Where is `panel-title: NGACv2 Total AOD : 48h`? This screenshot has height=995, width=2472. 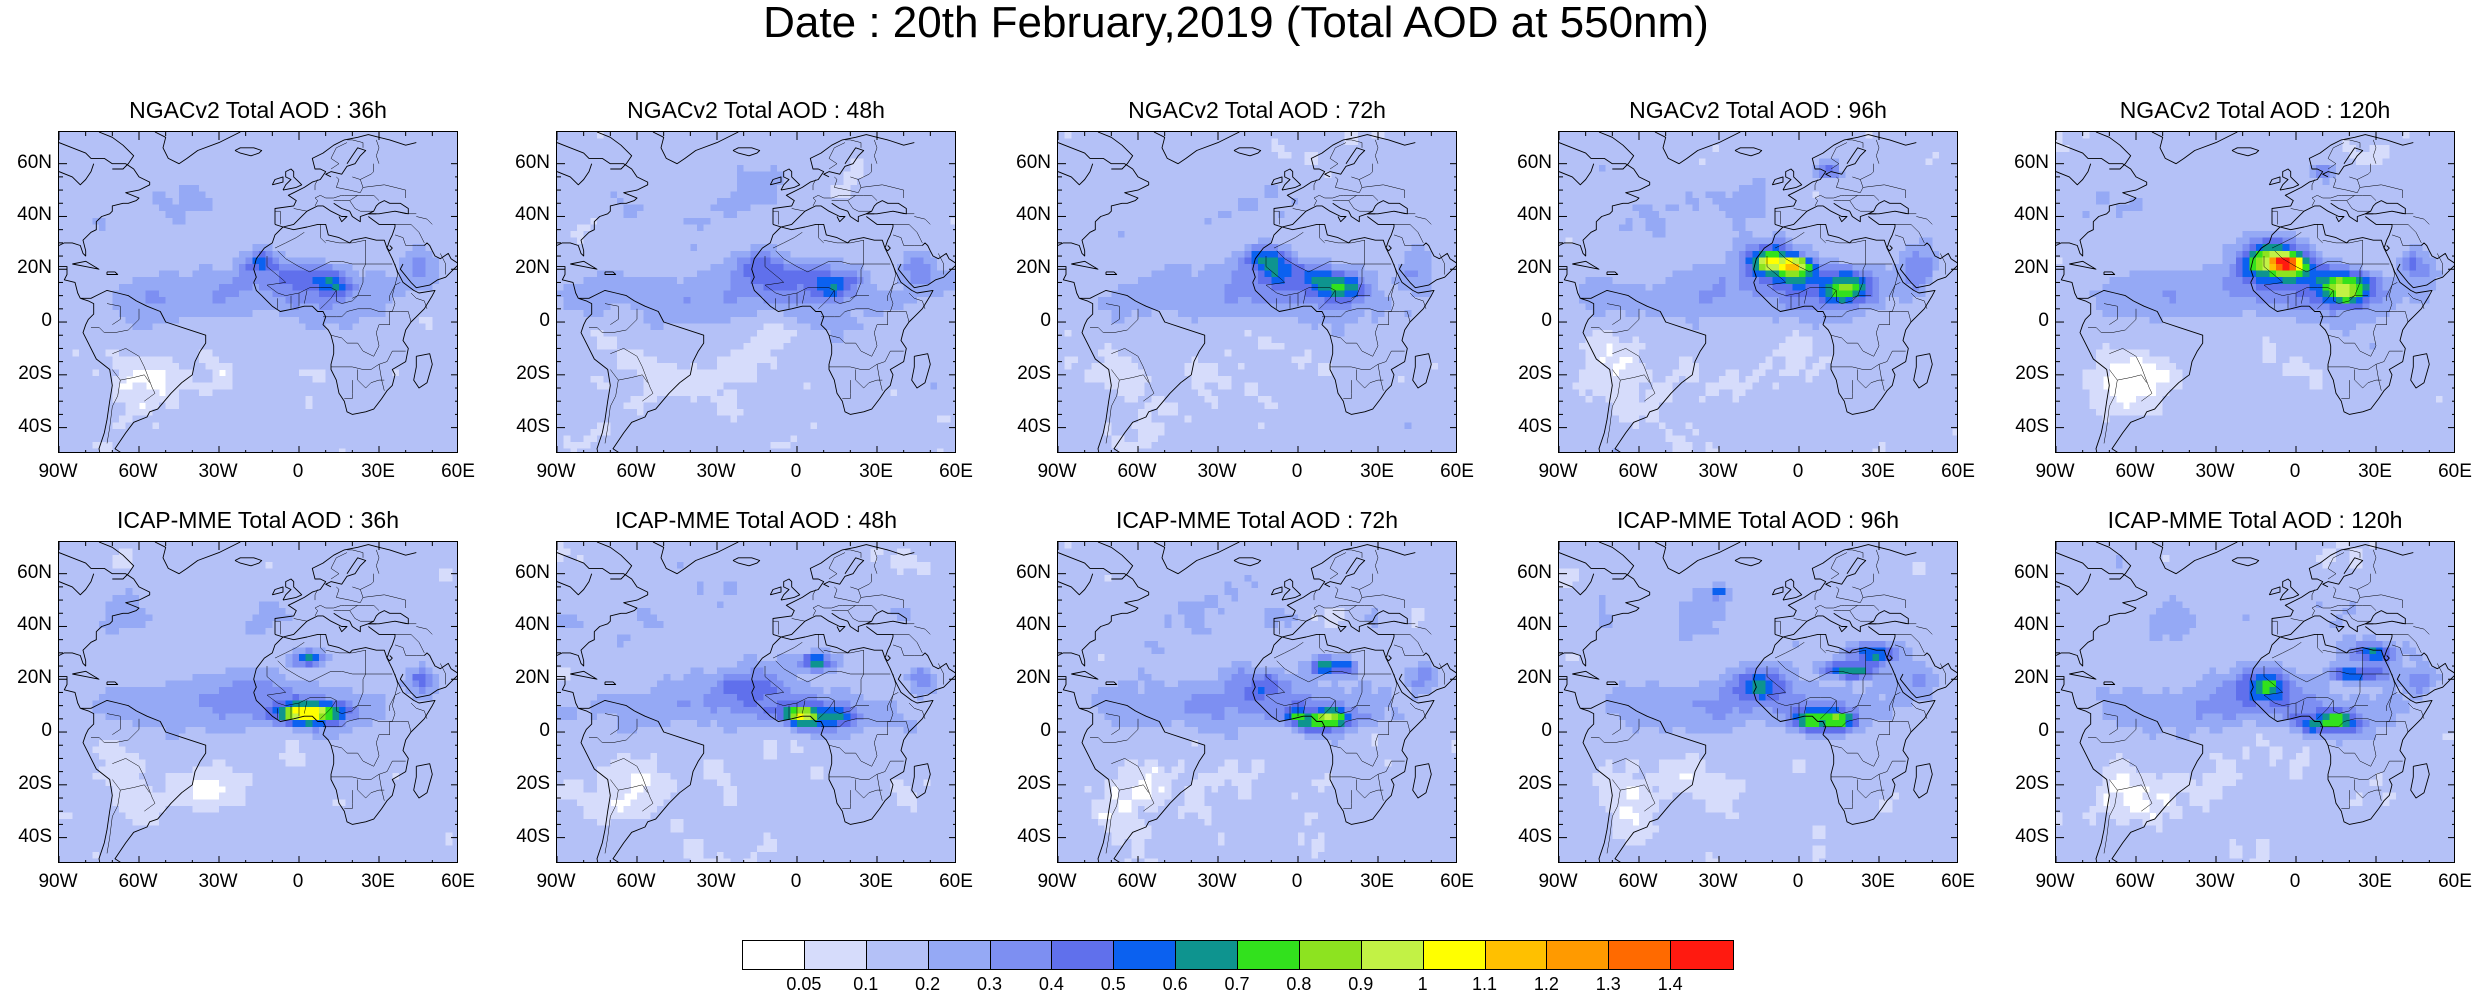 panel-title: NGACv2 Total AOD : 48h is located at coordinates (756, 110).